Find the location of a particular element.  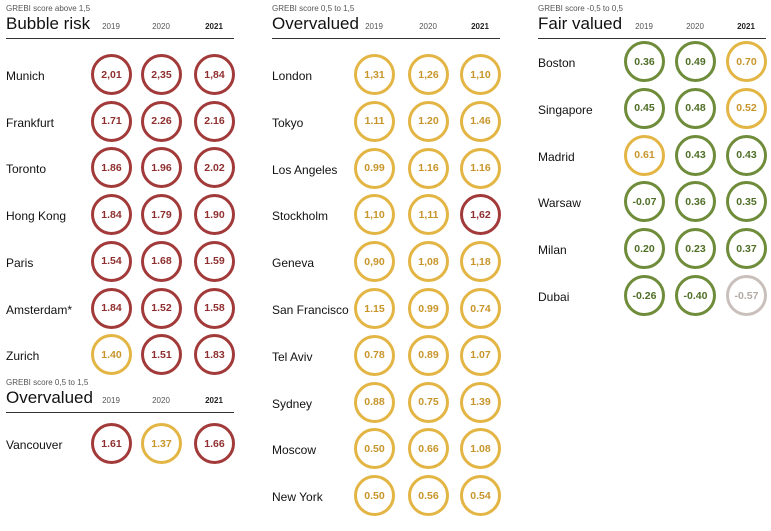

city-name: Munich is located at coordinates (25, 76).